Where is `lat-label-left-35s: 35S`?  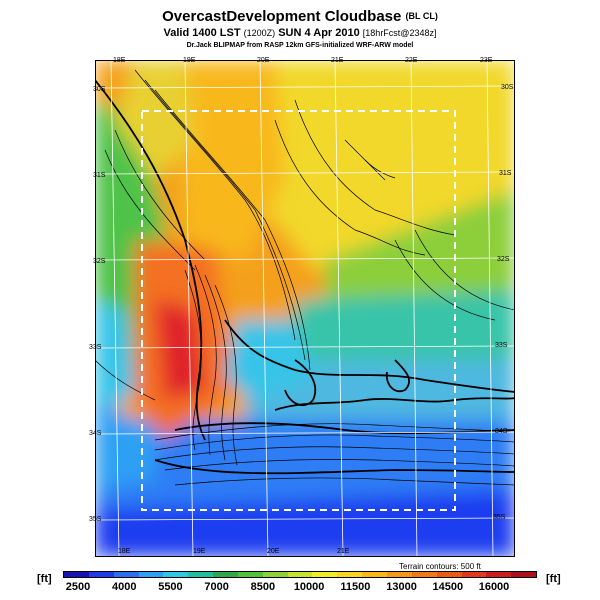 lat-label-left-35s: 35S is located at coordinates (95, 519).